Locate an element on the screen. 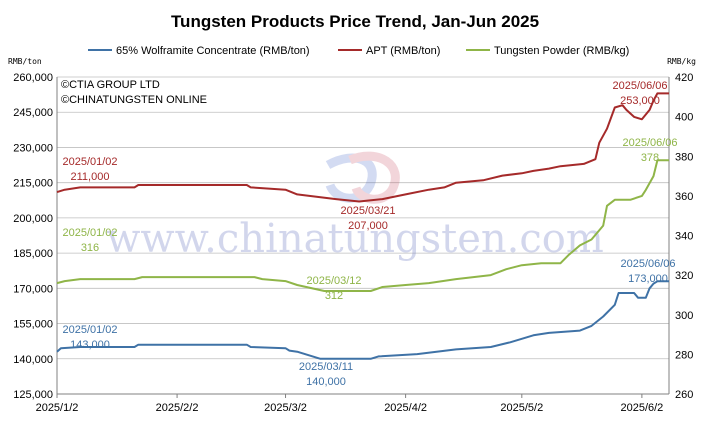 This screenshot has width=710, height=426. y-left-tick-label: 200,000 is located at coordinates (33, 219).